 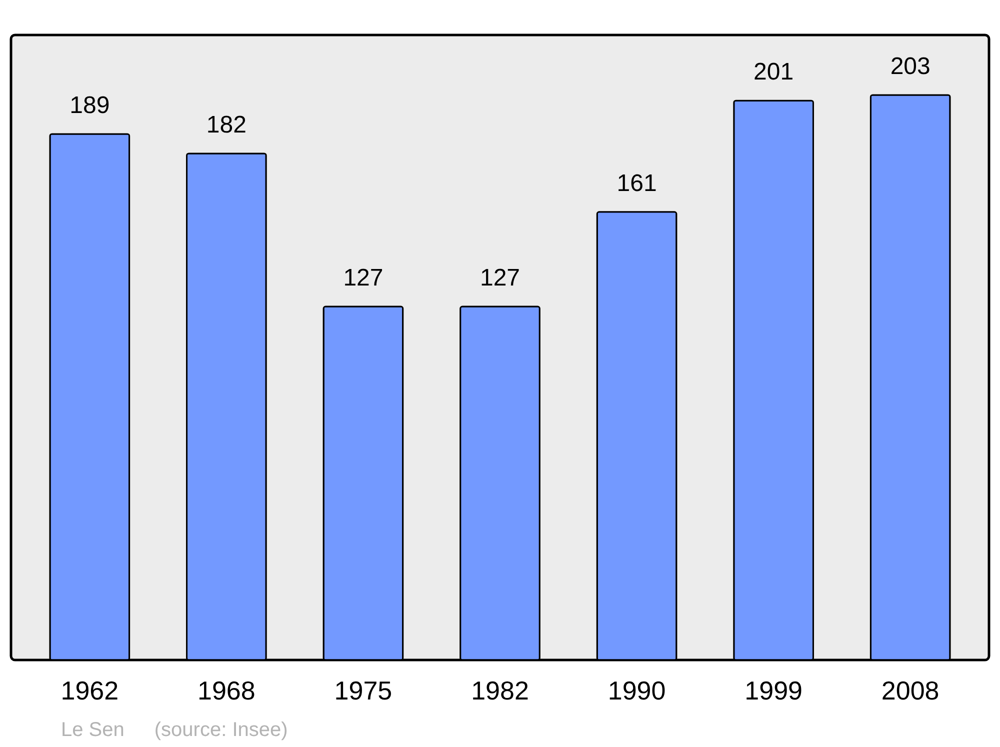 What do you see at coordinates (226, 124) in the screenshot?
I see `data-label: 182` at bounding box center [226, 124].